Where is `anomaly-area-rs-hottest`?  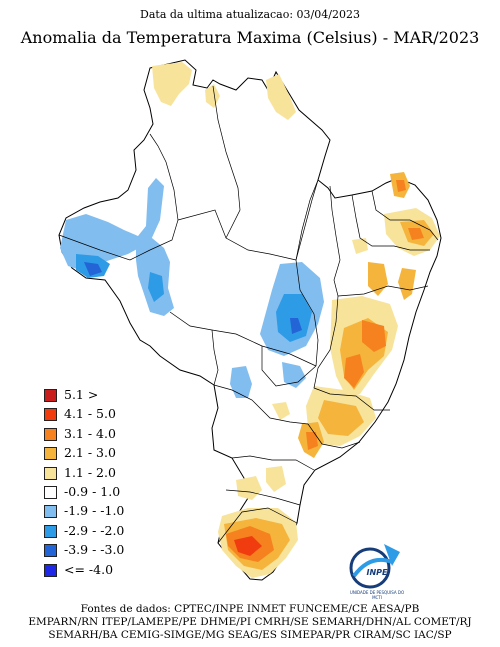
anomaly-area-rs-hottest is located at coordinates (248, 546).